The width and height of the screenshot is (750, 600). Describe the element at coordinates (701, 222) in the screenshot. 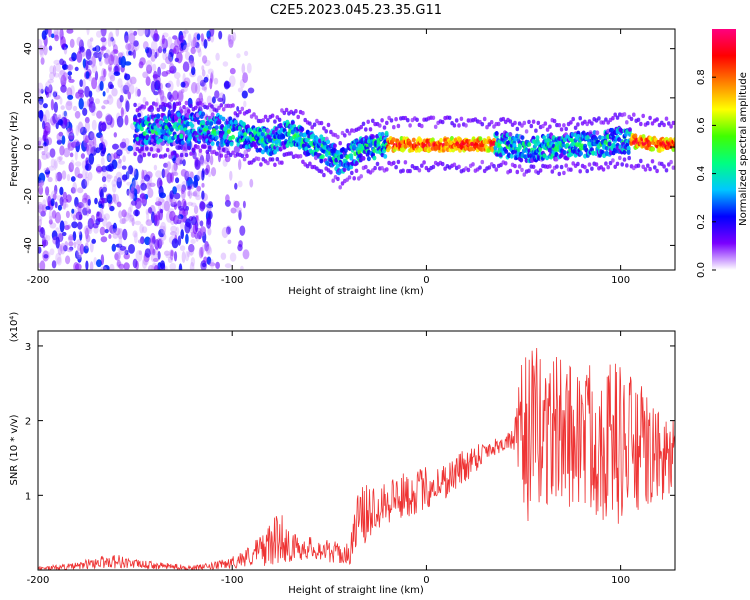

I see `colorbar-tick-label: 0.2` at that location.